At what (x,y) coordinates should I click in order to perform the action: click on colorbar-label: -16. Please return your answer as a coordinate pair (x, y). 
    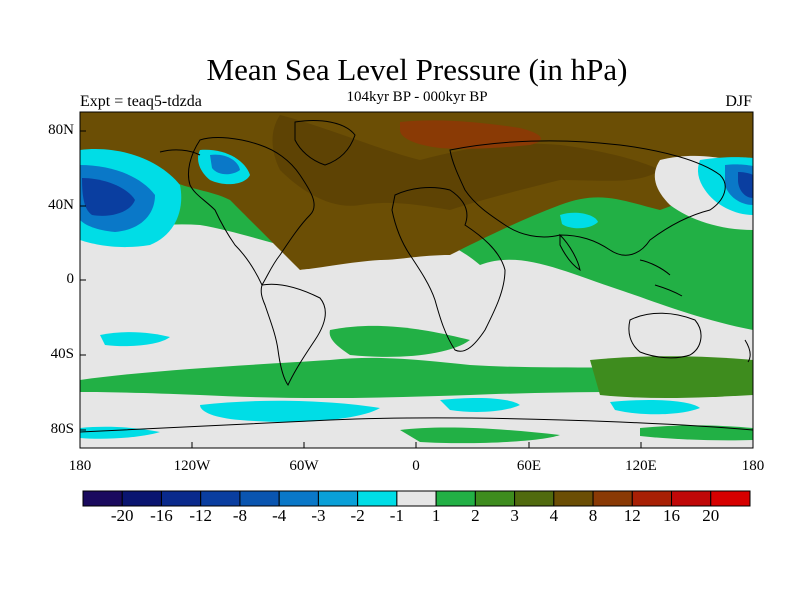
    Looking at the image, I should click on (161, 515).